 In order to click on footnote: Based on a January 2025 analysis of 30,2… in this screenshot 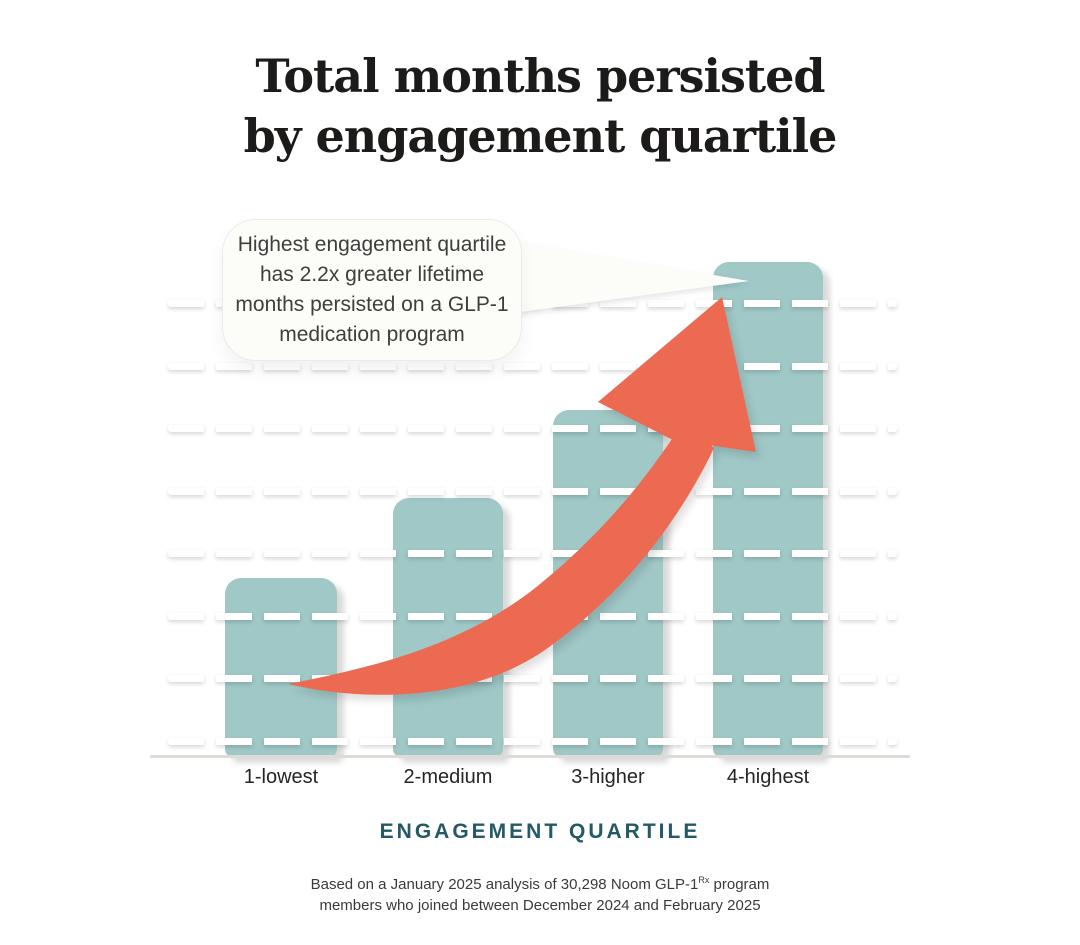, I will do `click(540, 895)`.